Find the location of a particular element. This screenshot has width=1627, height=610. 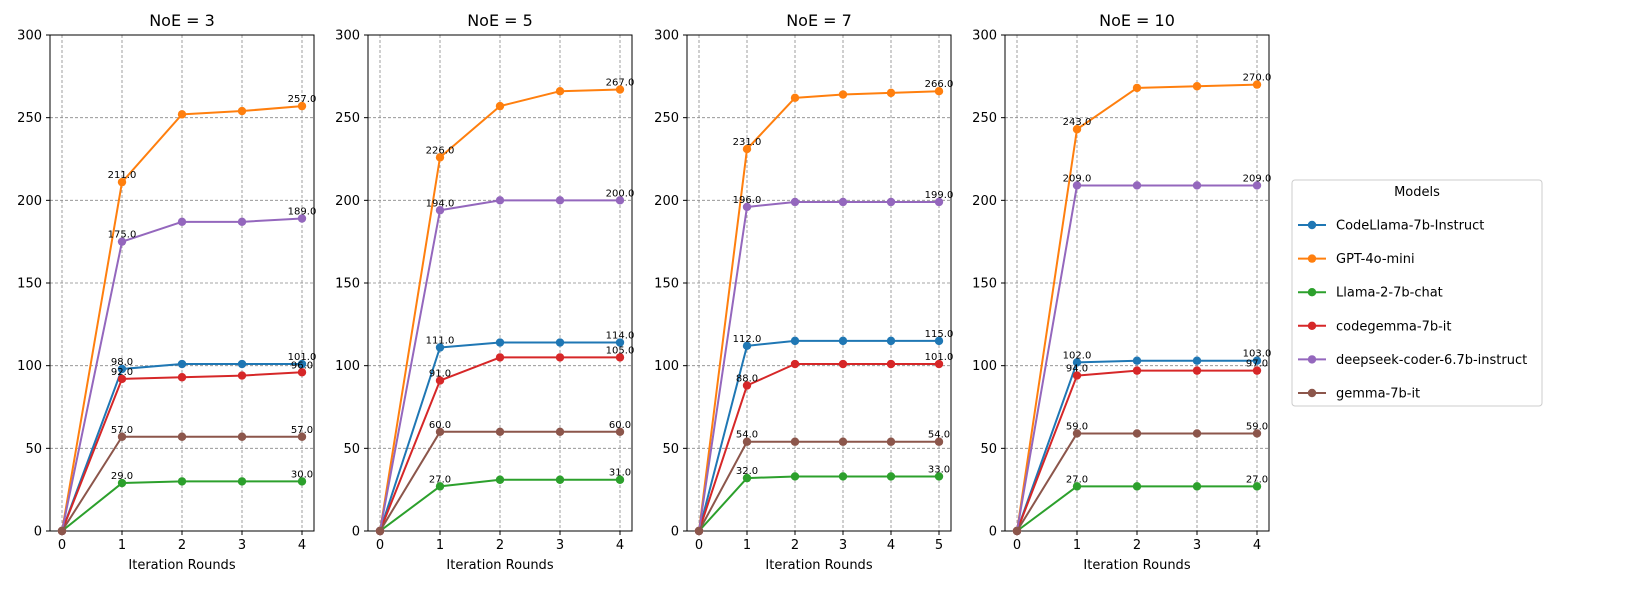

panel-title: NoE = 3 is located at coordinates (182, 20).